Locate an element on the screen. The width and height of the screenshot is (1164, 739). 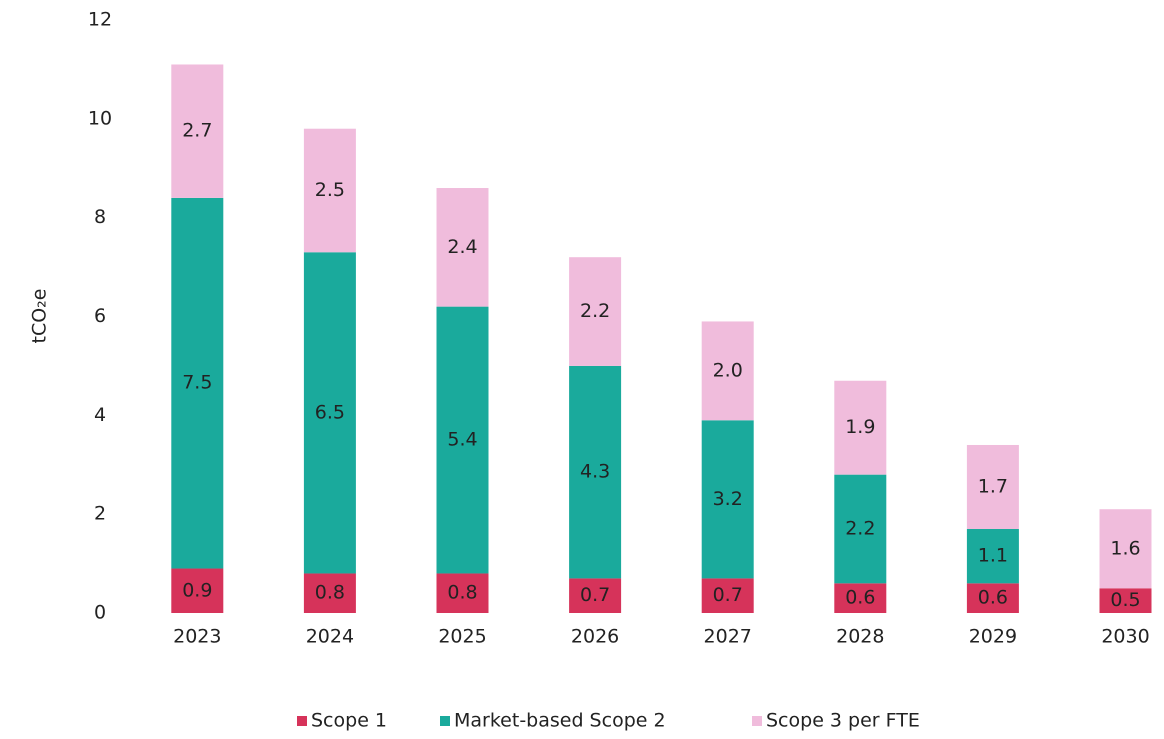
x-tick-label: 2023 is located at coordinates (197, 637).